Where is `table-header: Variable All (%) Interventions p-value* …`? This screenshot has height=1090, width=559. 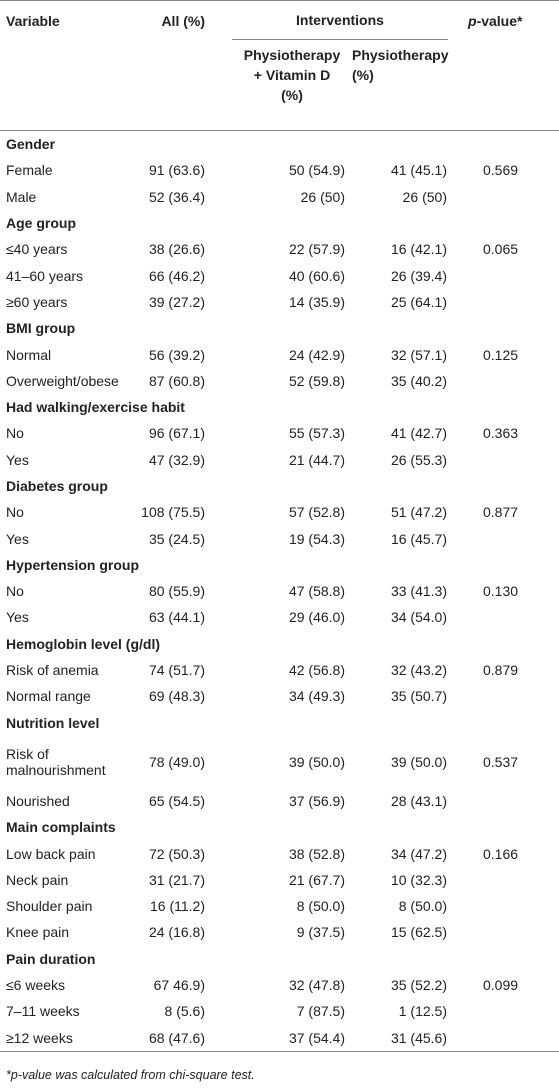
table-header: Variable All (%) Interventions p-value* … is located at coordinates (279, 65).